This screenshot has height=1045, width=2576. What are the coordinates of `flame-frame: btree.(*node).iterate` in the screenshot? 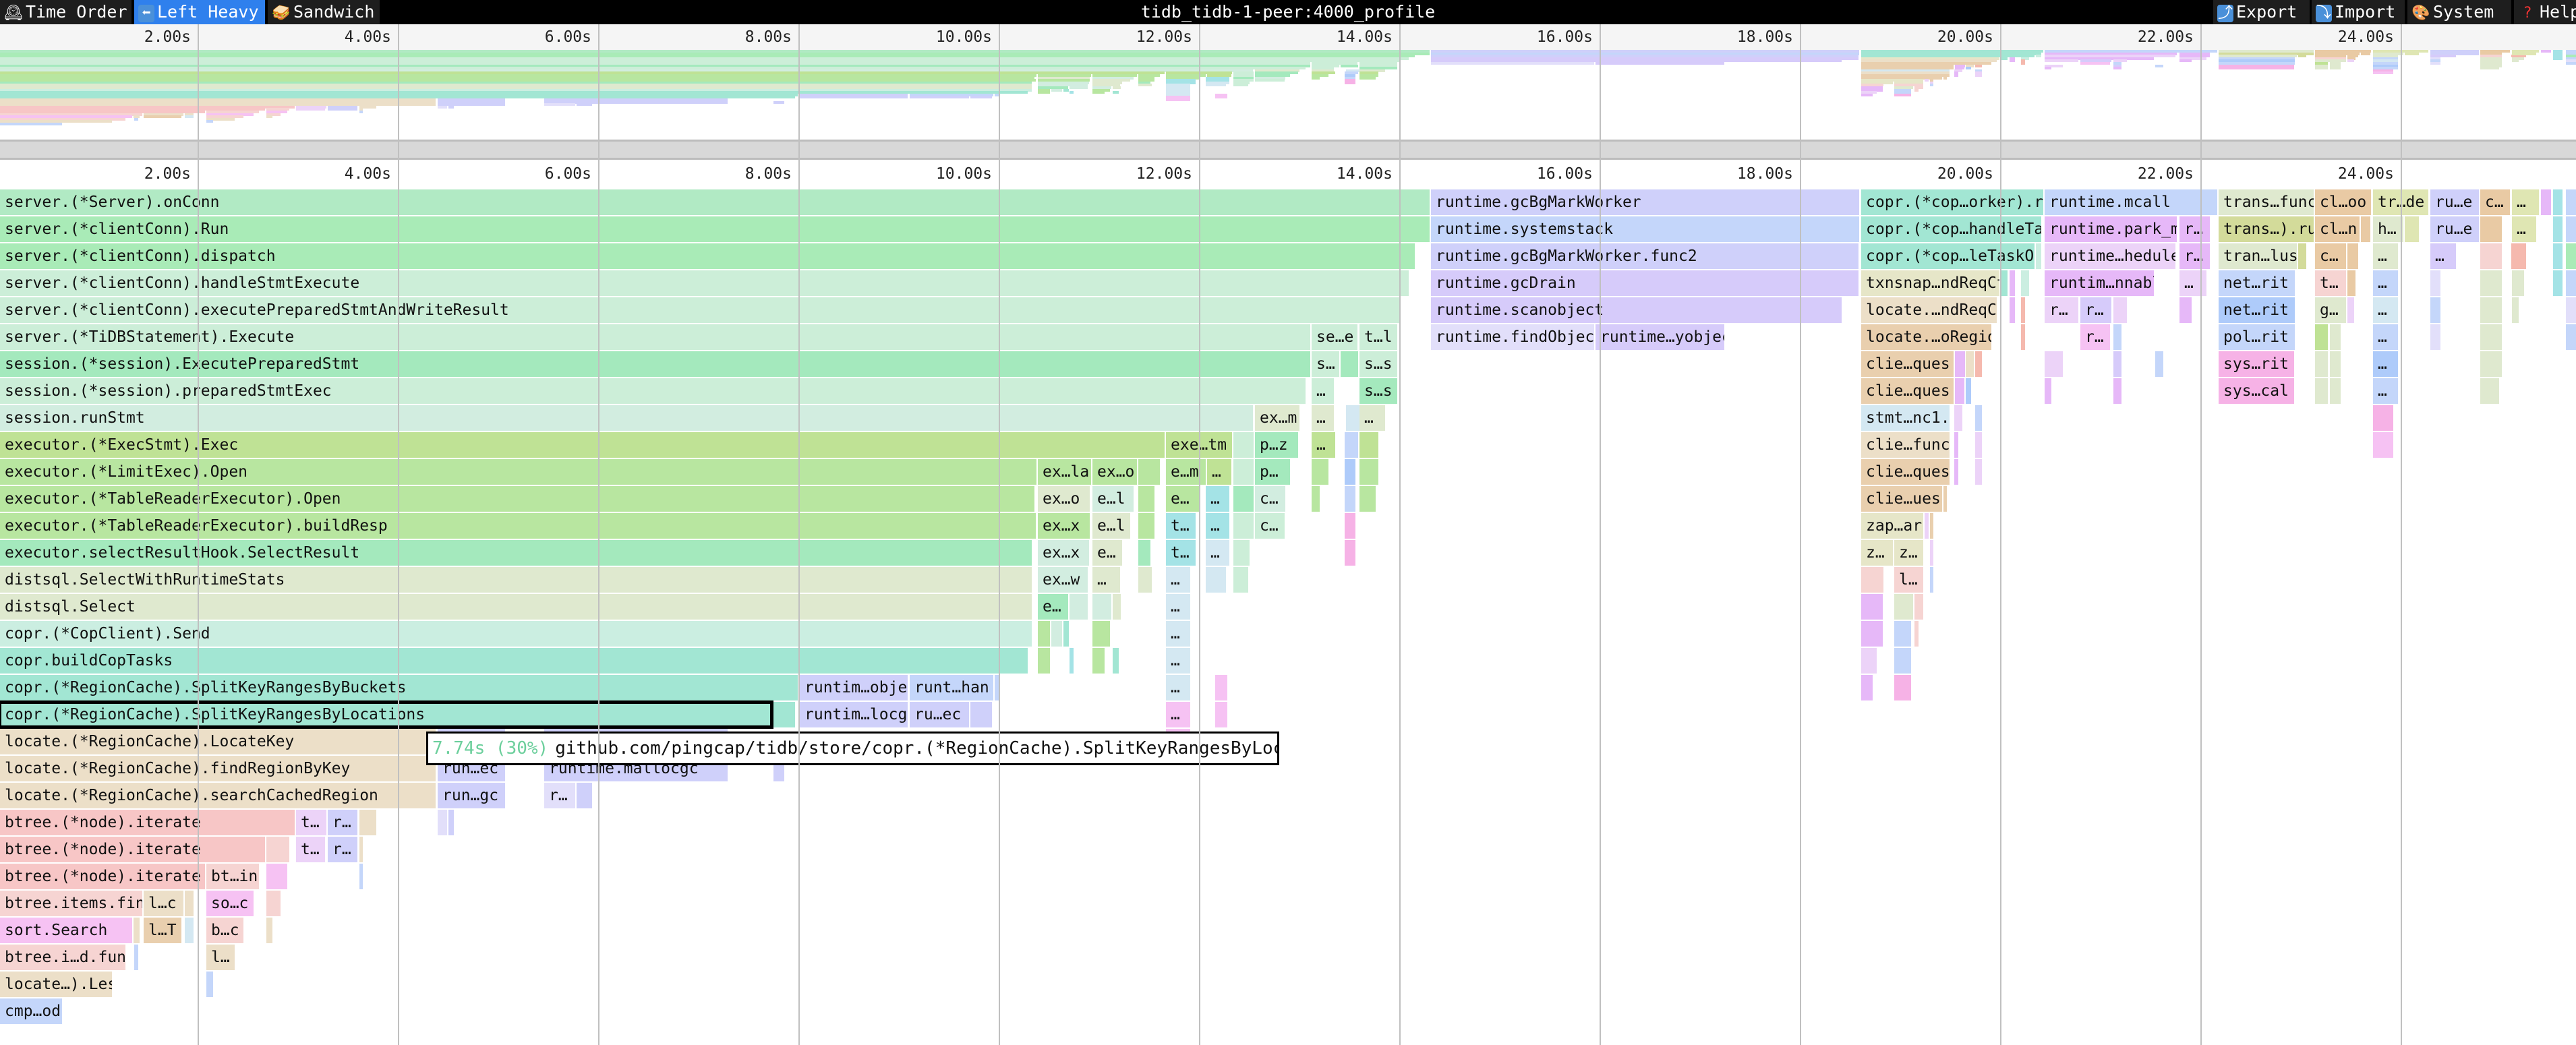 It's located at (132, 850).